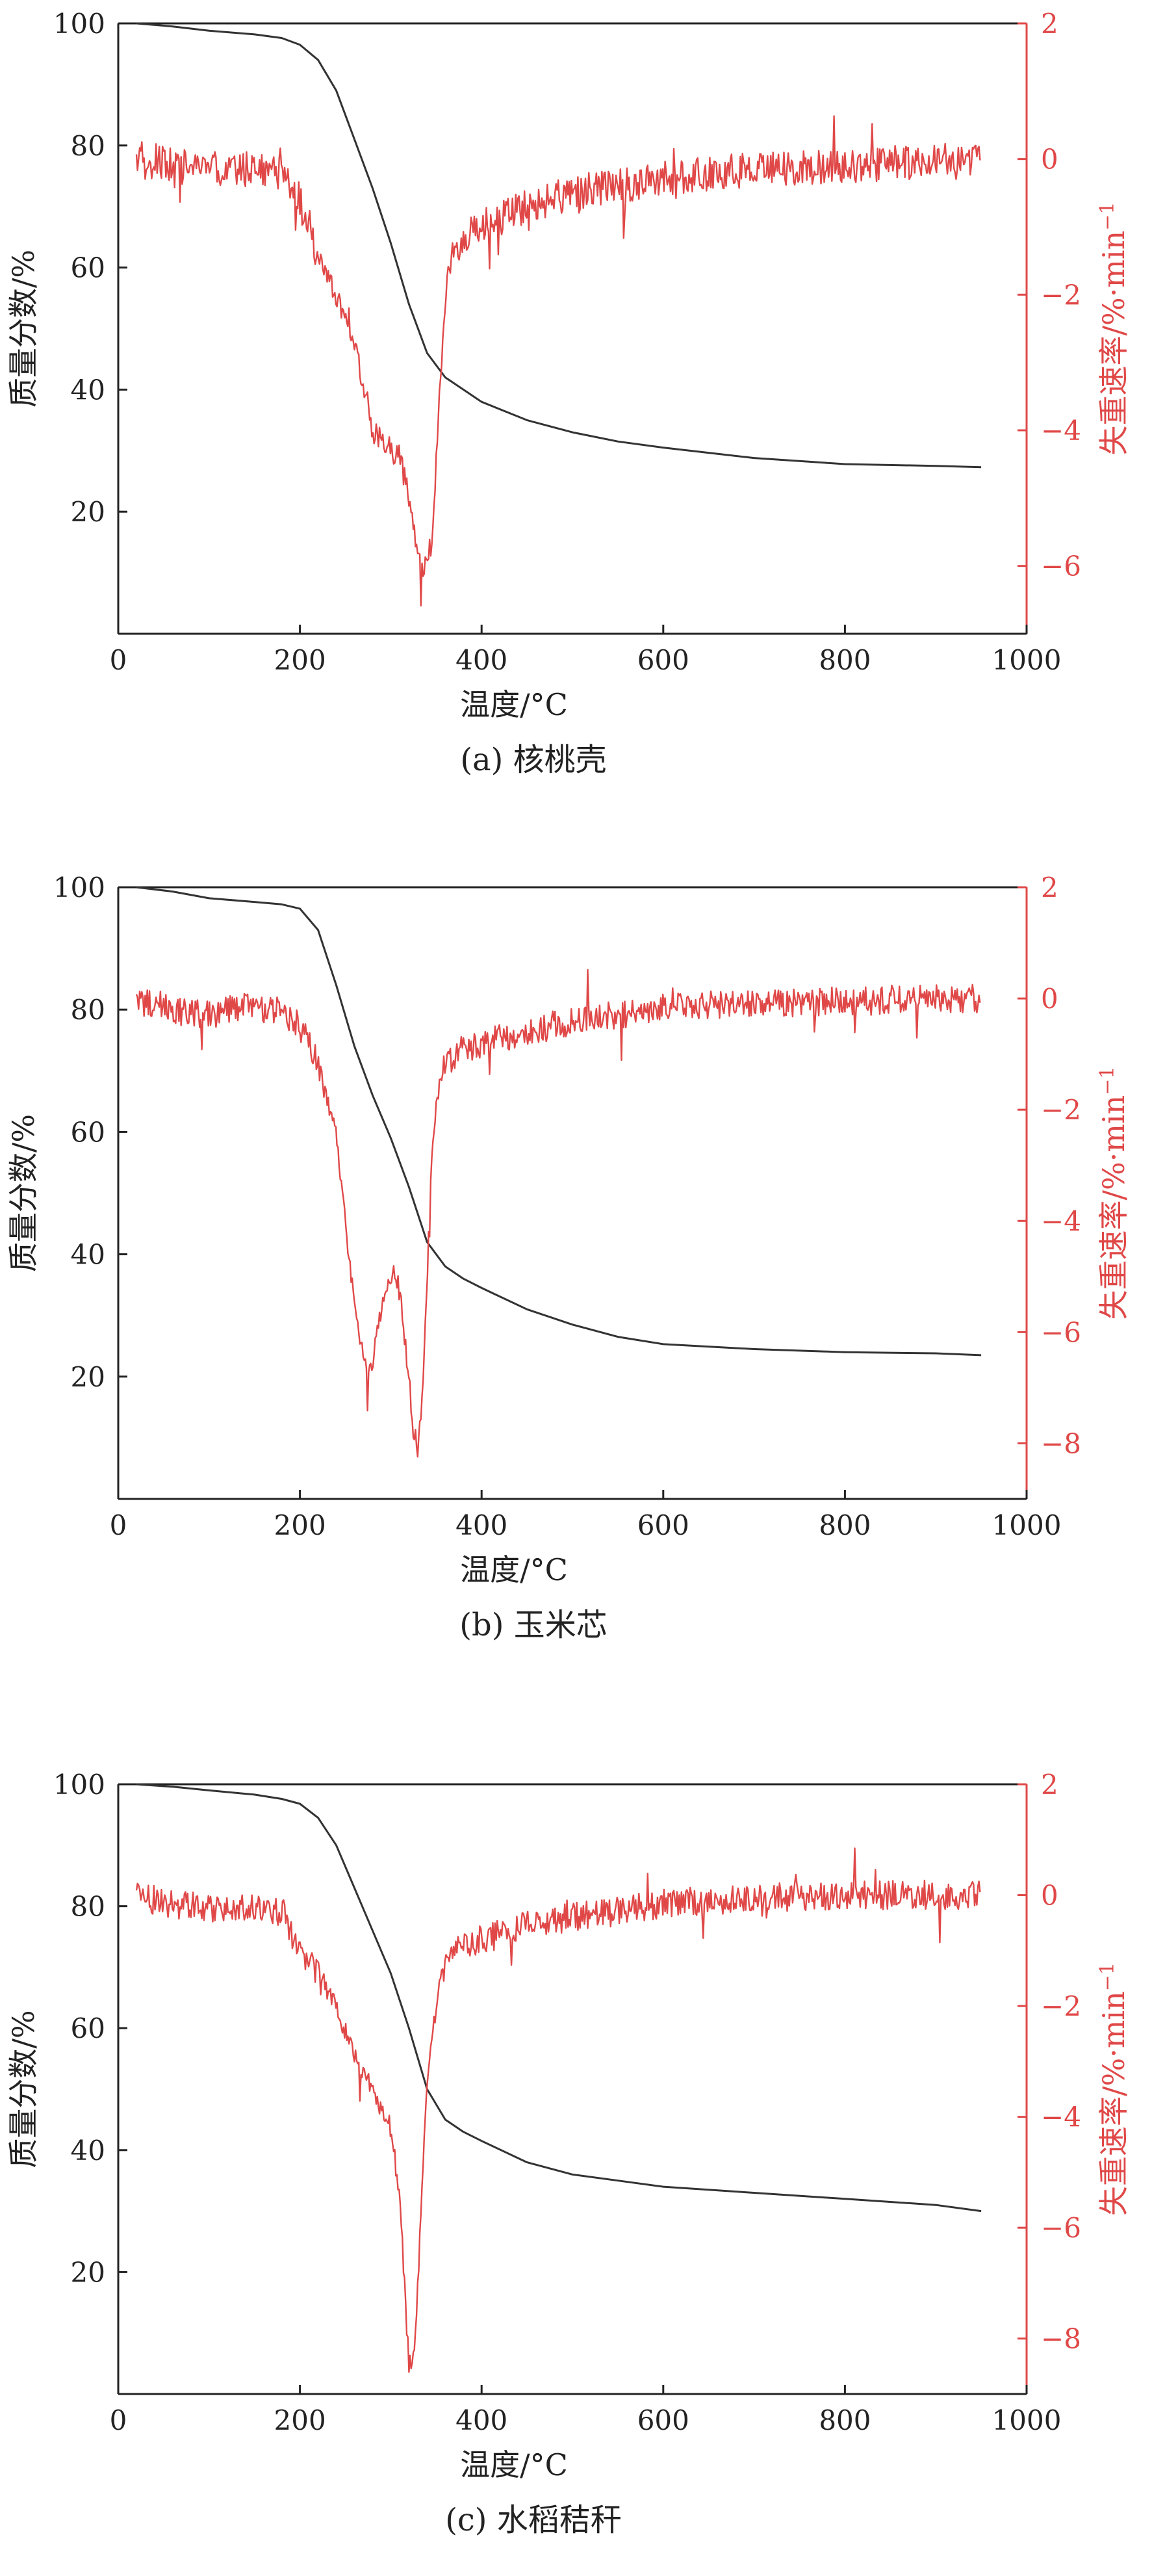 This screenshot has height=2576, width=1152. What do you see at coordinates (533, 2520) in the screenshot?
I see `chart-caption: (c) 水稻秸秆` at bounding box center [533, 2520].